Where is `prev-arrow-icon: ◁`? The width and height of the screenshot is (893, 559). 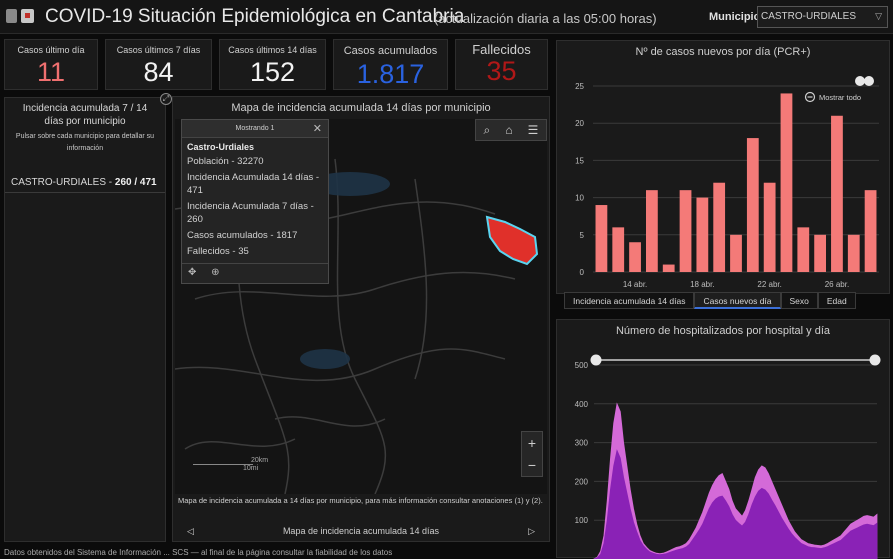 prev-arrow-icon: ◁ is located at coordinates (190, 531).